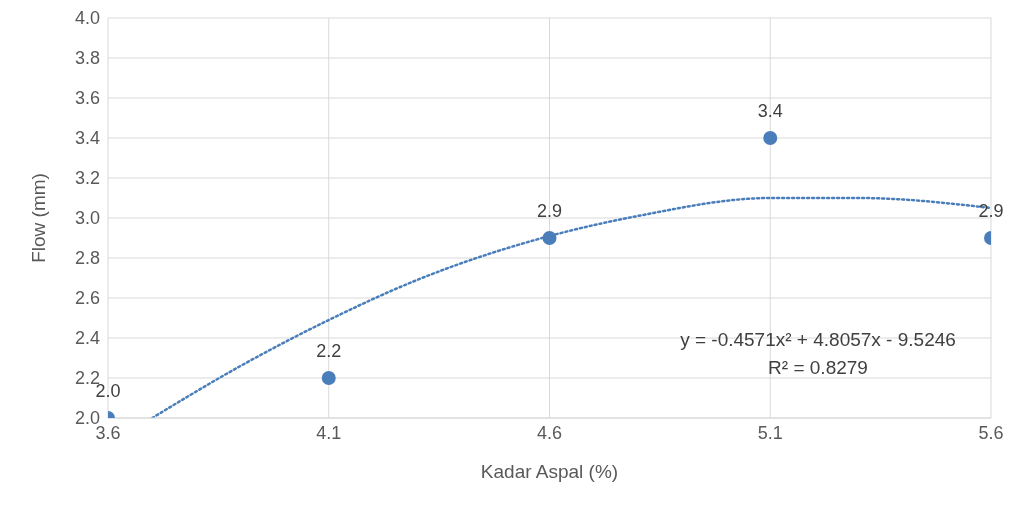 The height and width of the screenshot is (517, 1029). What do you see at coordinates (329, 351) in the screenshot?
I see `data-label: 2.2` at bounding box center [329, 351].